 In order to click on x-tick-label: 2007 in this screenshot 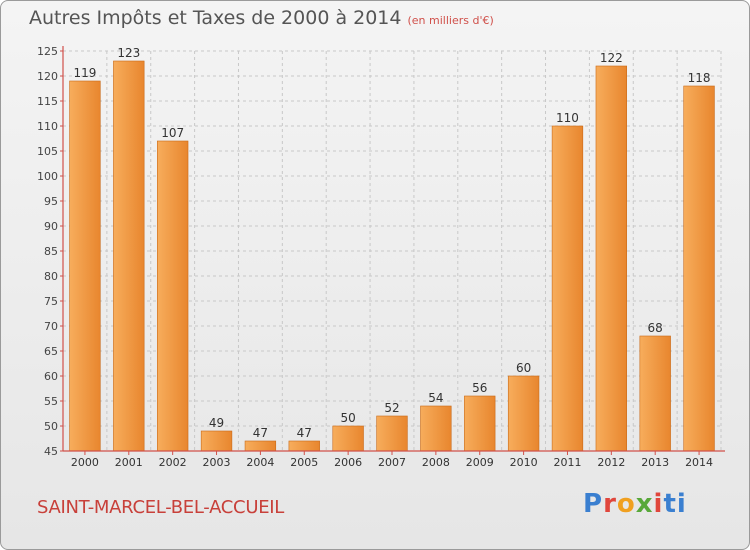, I will do `click(392, 462)`.